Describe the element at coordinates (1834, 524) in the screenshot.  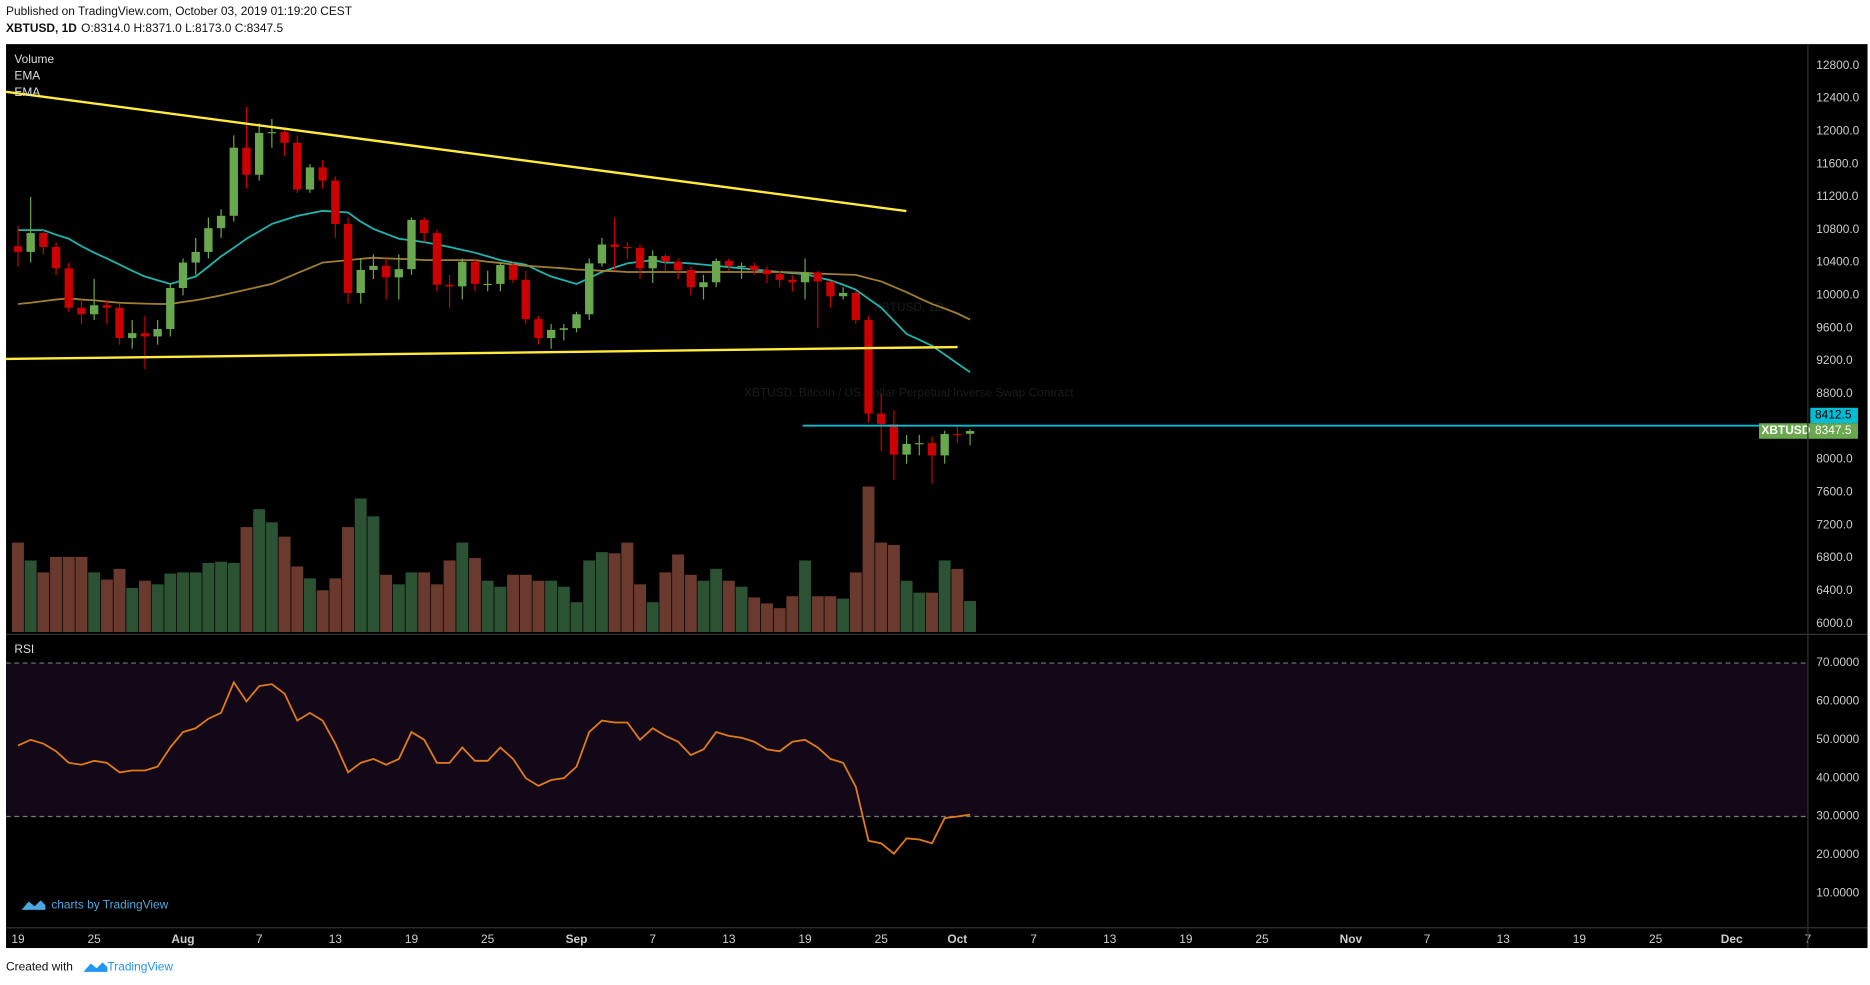
I see `y-tick-label: 7200.0` at that location.